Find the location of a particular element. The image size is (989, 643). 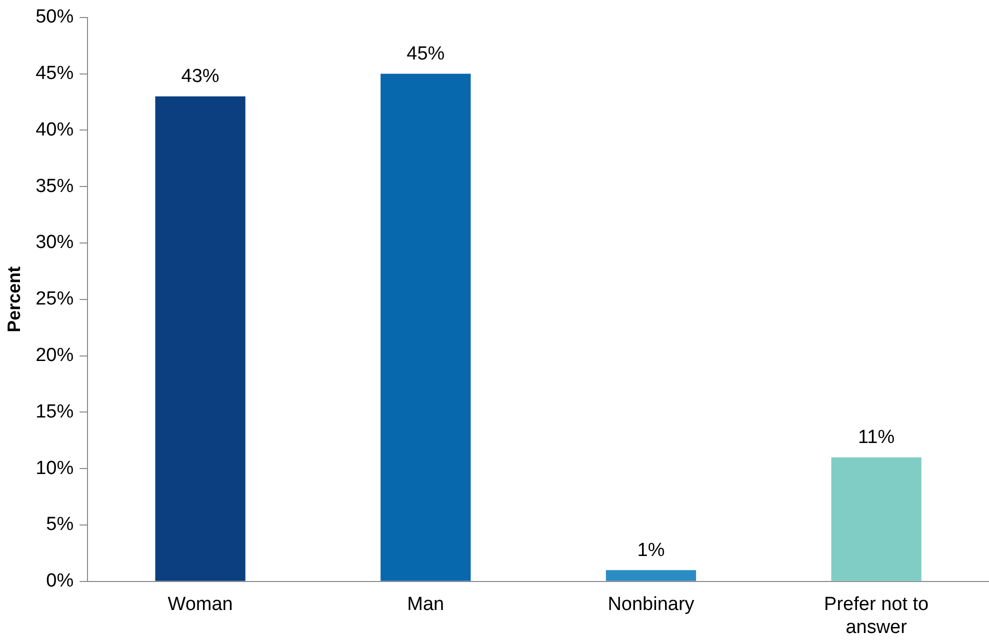

data-label: 45% is located at coordinates (425, 54).